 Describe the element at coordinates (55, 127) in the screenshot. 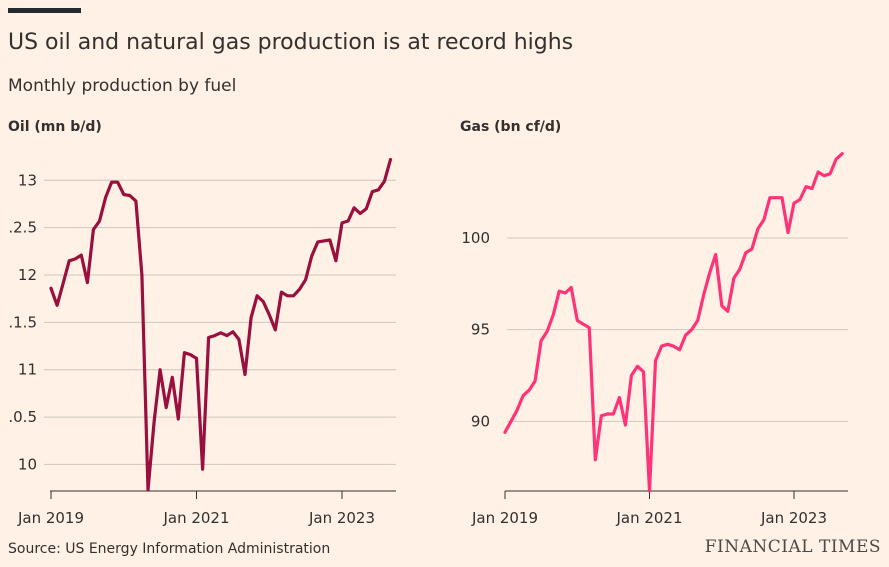

I see `panel-title: Oil (mn b/d)` at that location.